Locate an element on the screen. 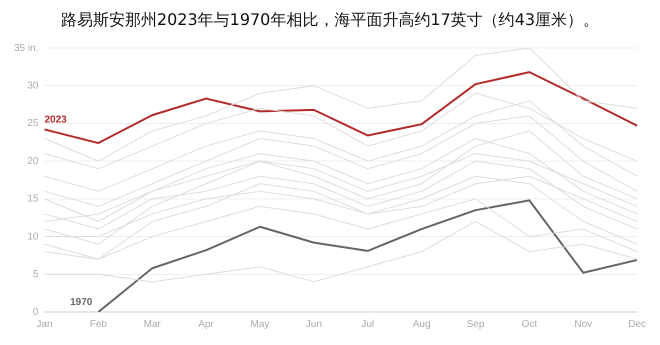  x-tick-label: Nov is located at coordinates (583, 324).